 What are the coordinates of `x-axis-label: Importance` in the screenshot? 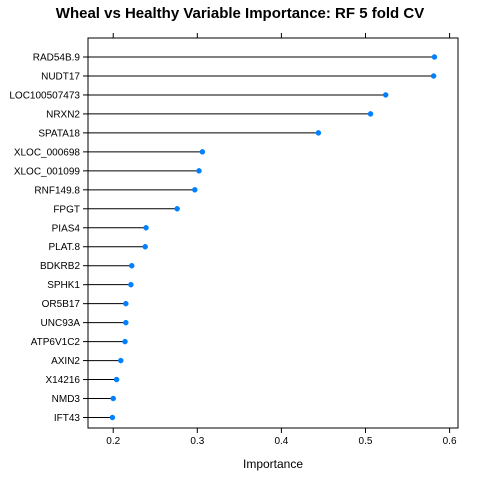 It's located at (273, 464).